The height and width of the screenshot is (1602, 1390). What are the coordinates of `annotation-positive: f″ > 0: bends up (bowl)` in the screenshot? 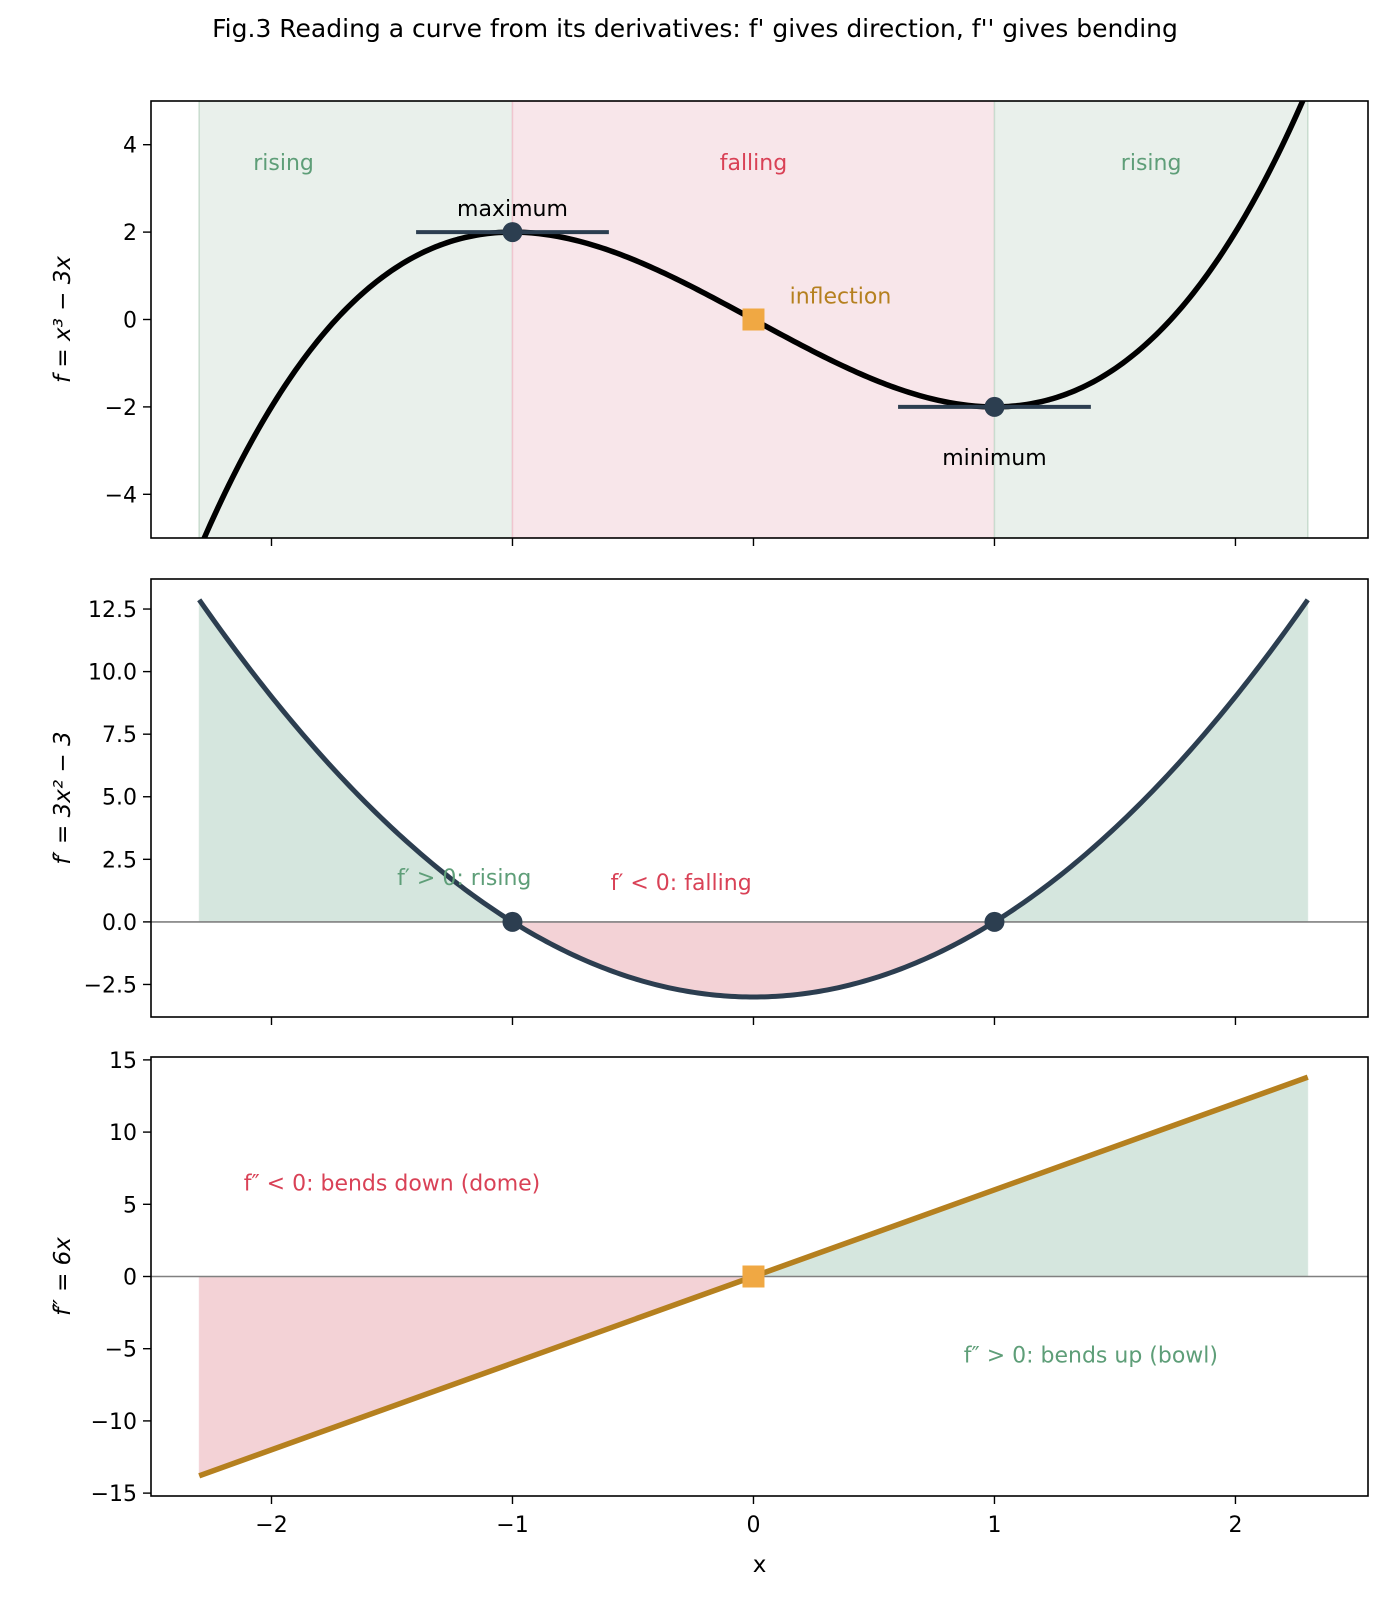 It's located at (1091, 1355).